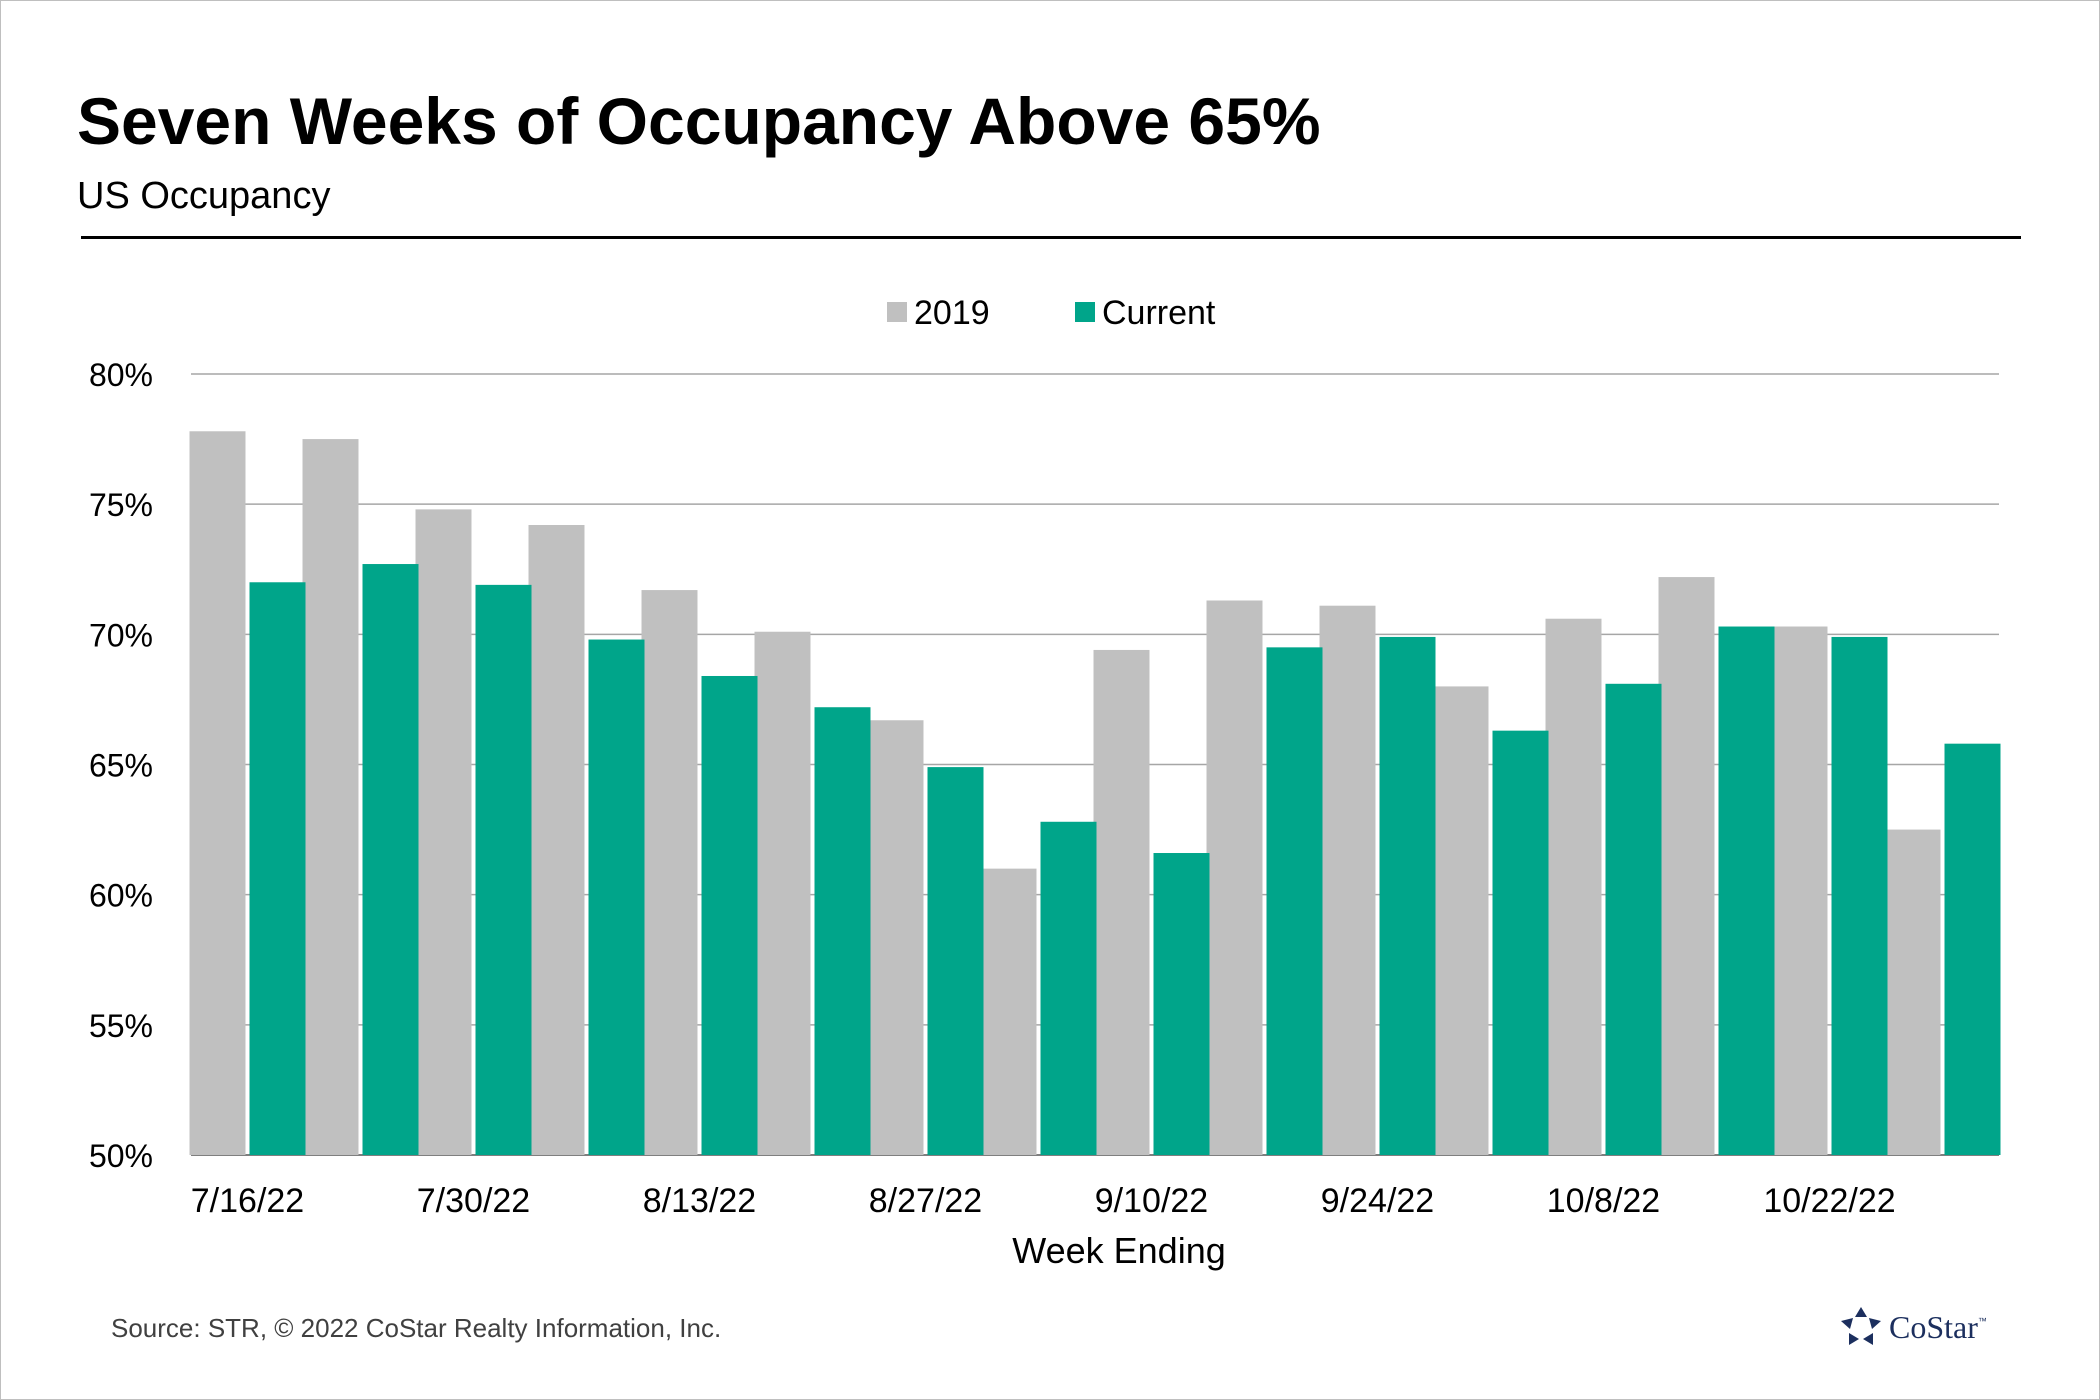 The width and height of the screenshot is (2100, 1400). What do you see at coordinates (699, 121) in the screenshot?
I see `chart-title: Seven Weeks of Occupancy Above 65%` at bounding box center [699, 121].